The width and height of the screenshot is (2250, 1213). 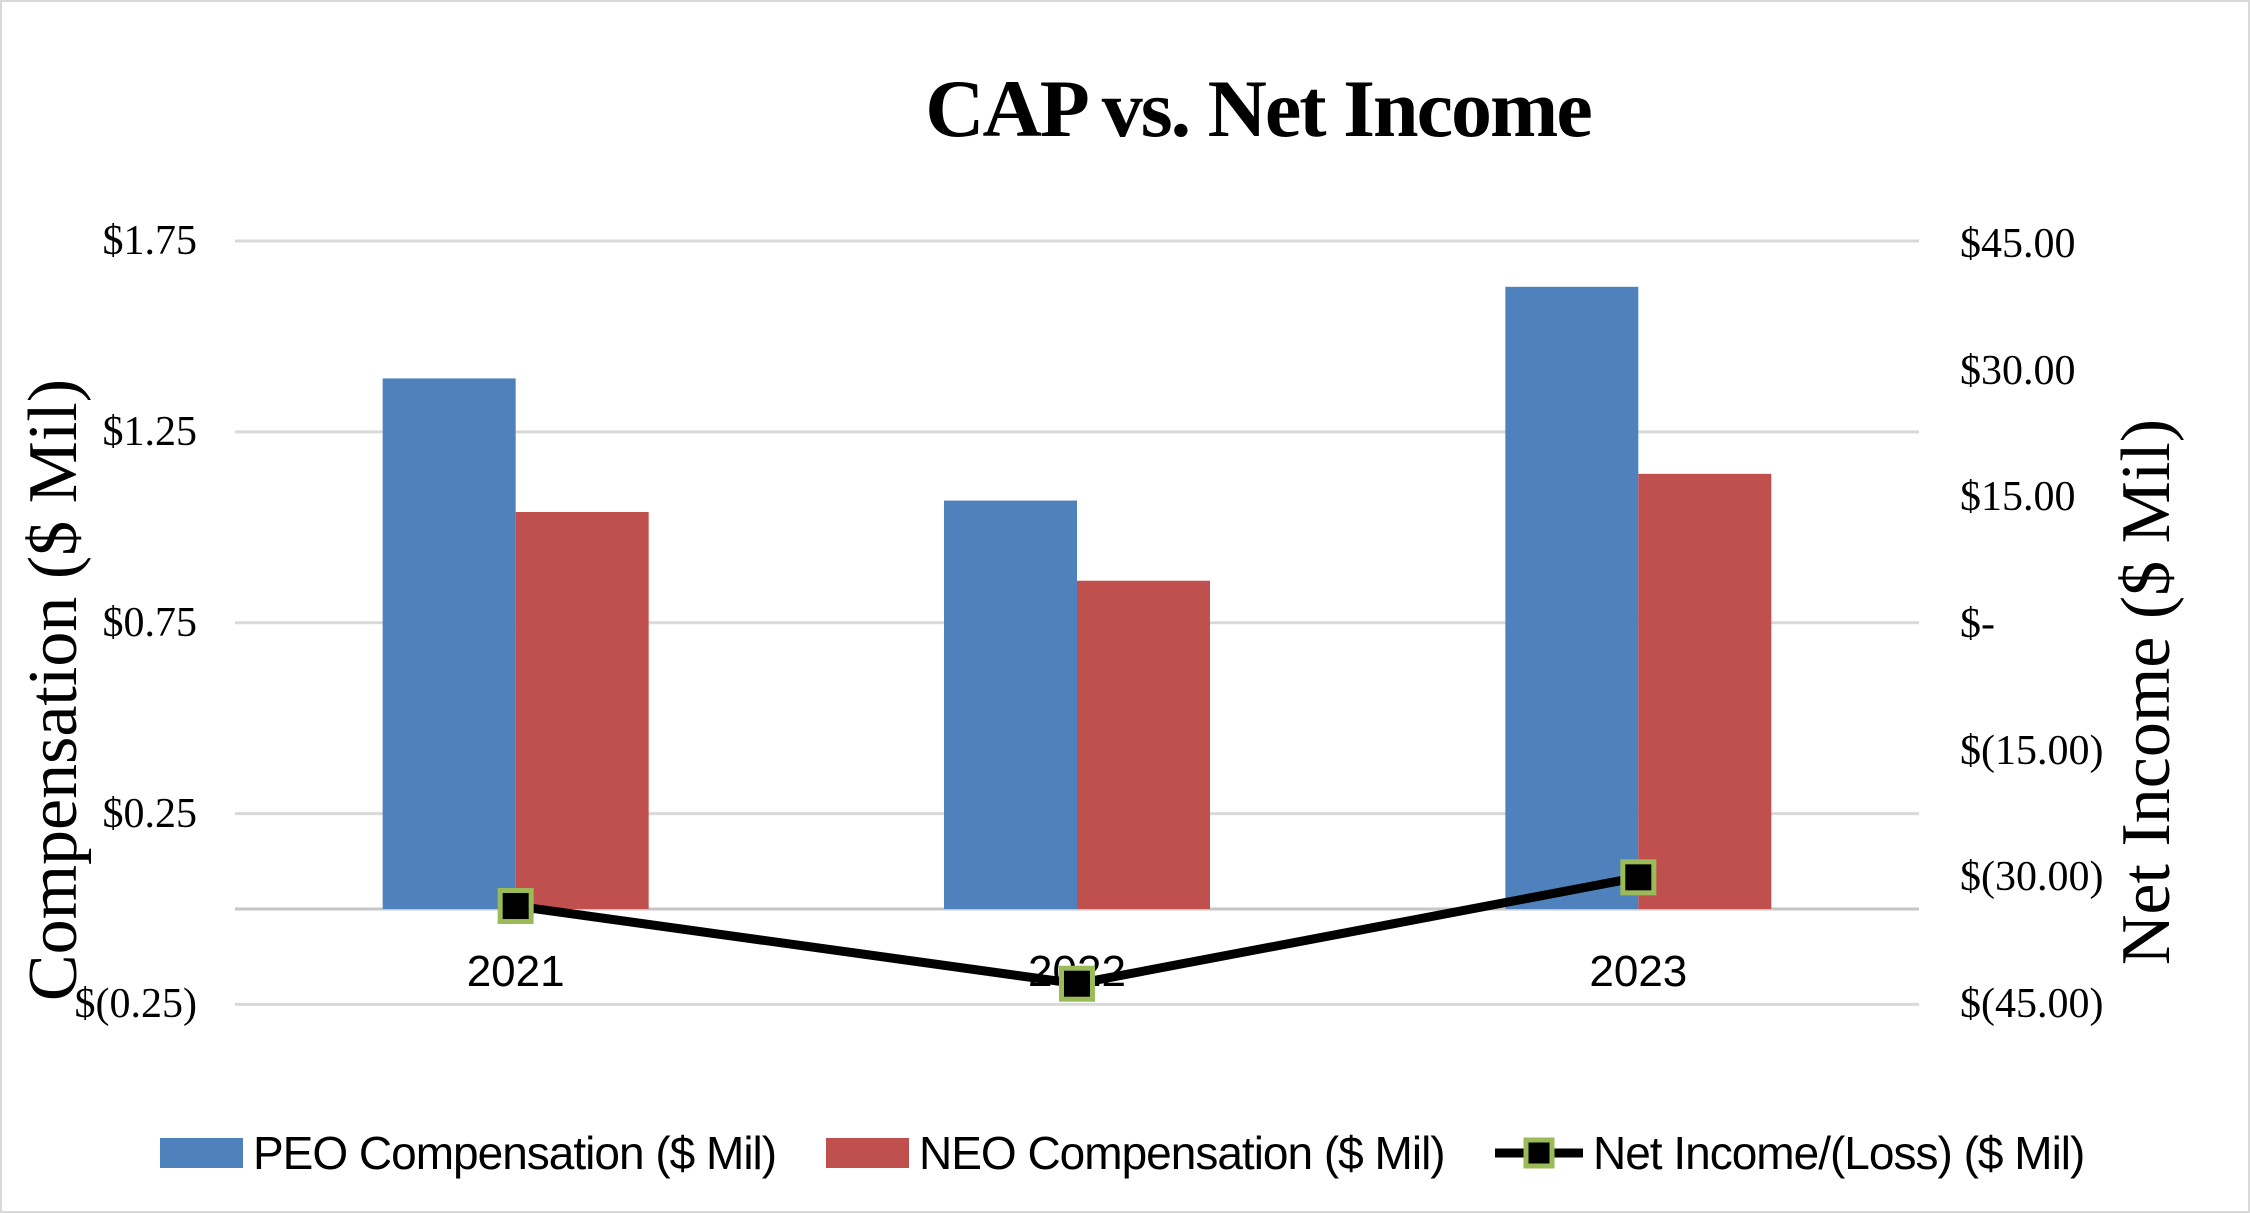 I want to click on legend-label-net-income: Net Income/(Loss) ($ Mil), so click(x=1839, y=1153).